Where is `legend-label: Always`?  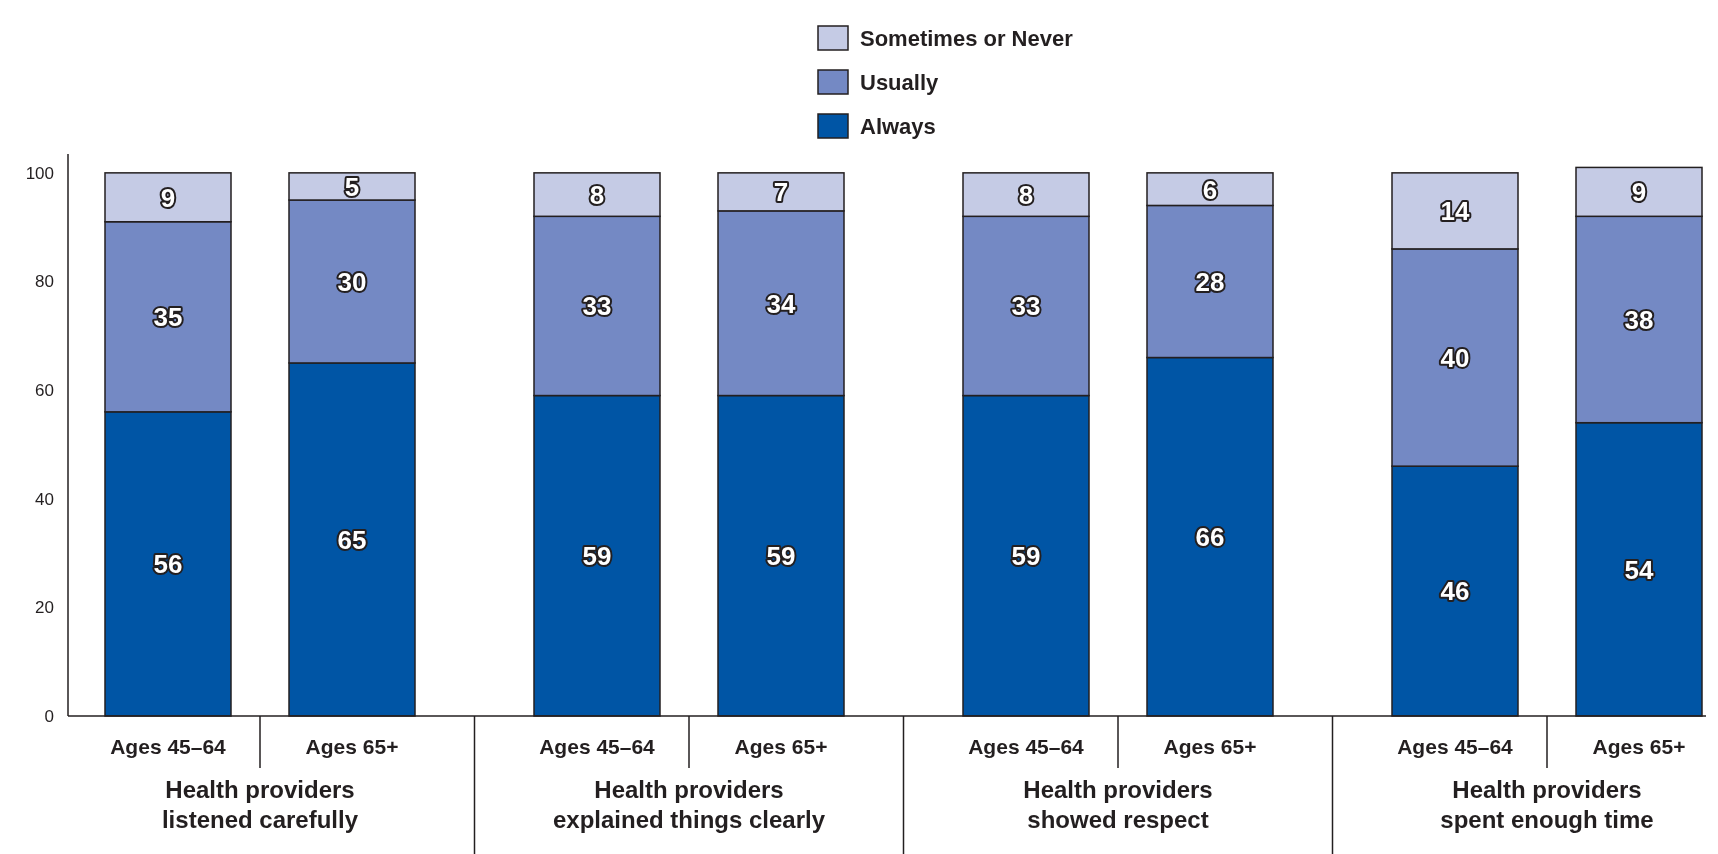
legend-label: Always is located at coordinates (898, 126).